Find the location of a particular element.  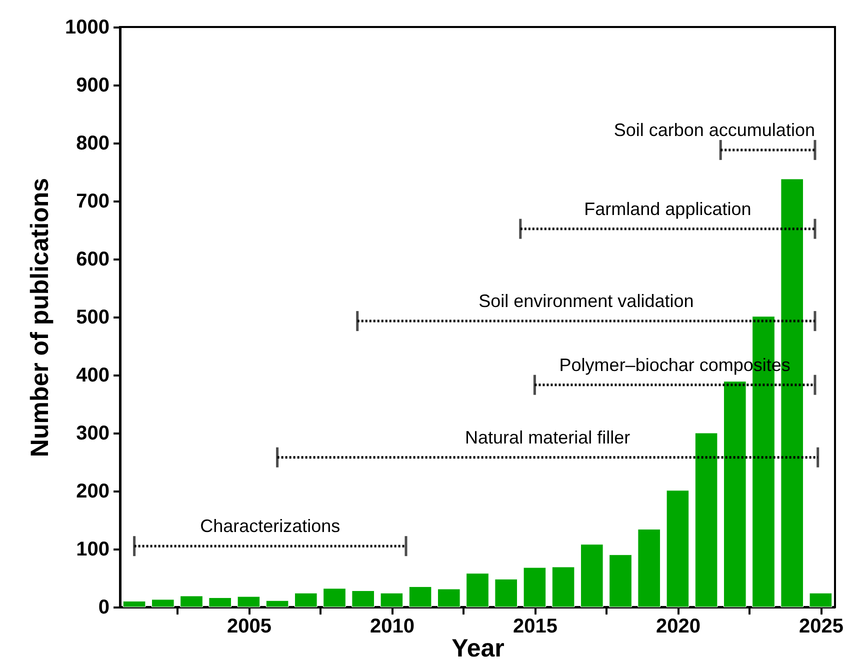

y-axis-title: Number of publications is located at coordinates (40, 318).